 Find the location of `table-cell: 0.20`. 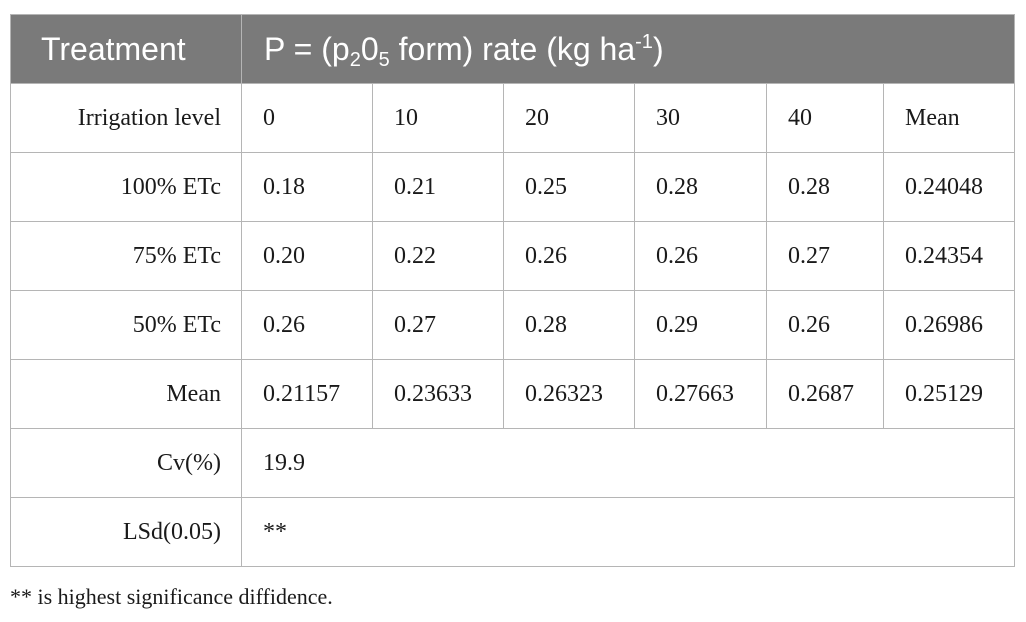

table-cell: 0.20 is located at coordinates (307, 256).